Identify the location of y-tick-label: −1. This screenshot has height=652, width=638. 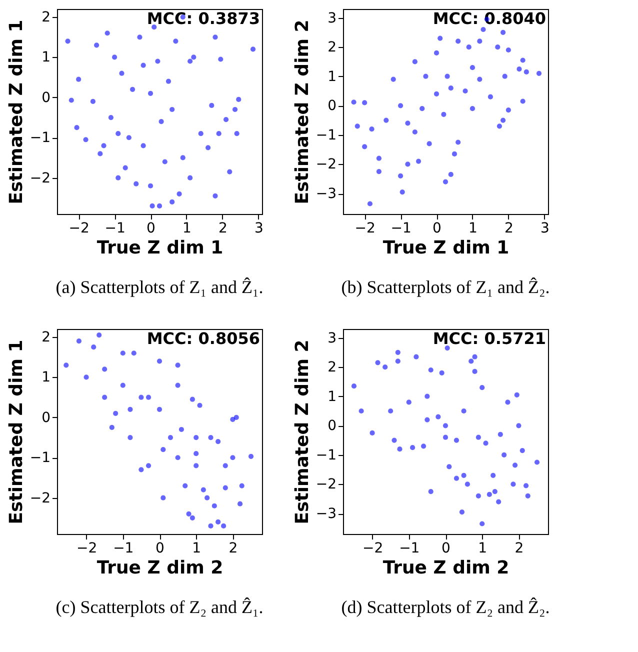
(326, 455).